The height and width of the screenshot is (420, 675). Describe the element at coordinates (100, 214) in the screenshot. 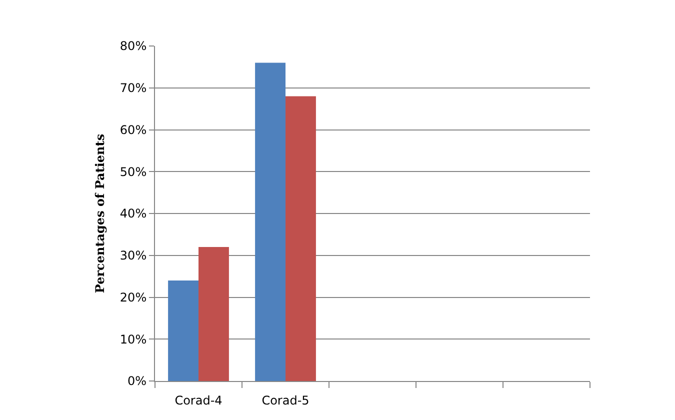

I see `y-axis-title: Percentages of Patients` at that location.